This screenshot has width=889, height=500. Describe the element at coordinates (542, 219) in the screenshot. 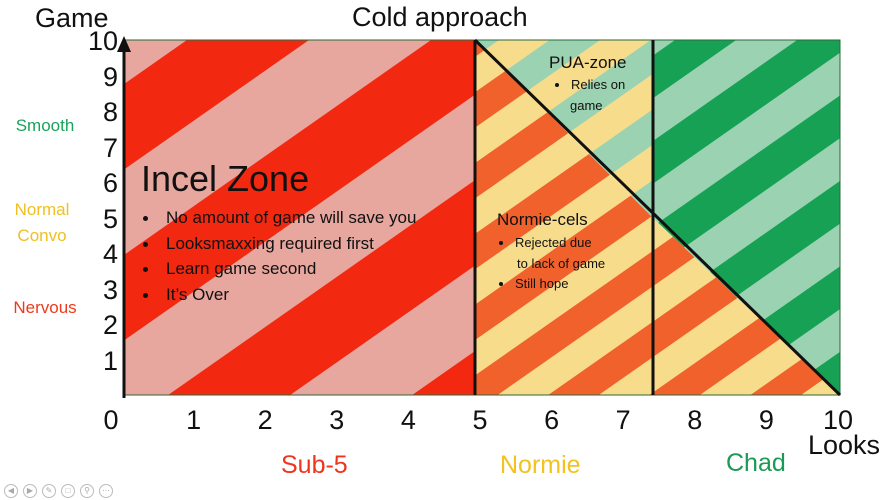

I see `normie-cels-title: Normie-cels` at that location.